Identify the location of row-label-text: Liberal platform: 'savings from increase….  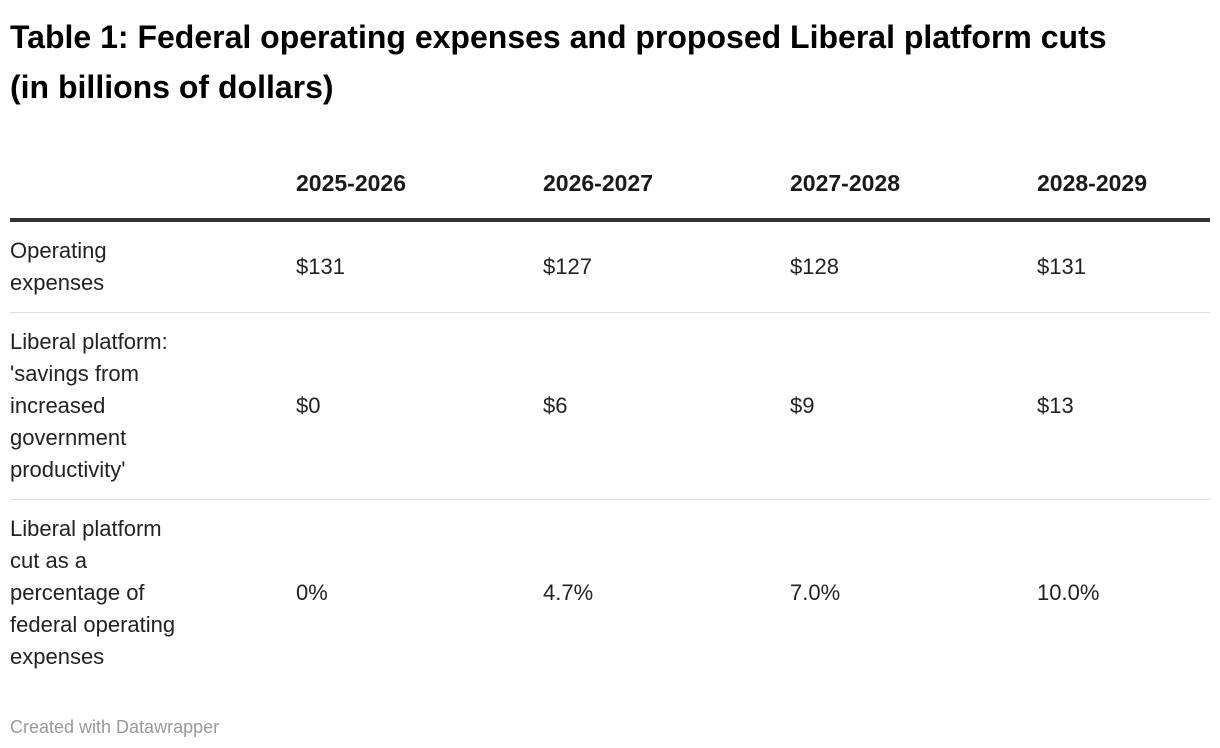
(89, 405).